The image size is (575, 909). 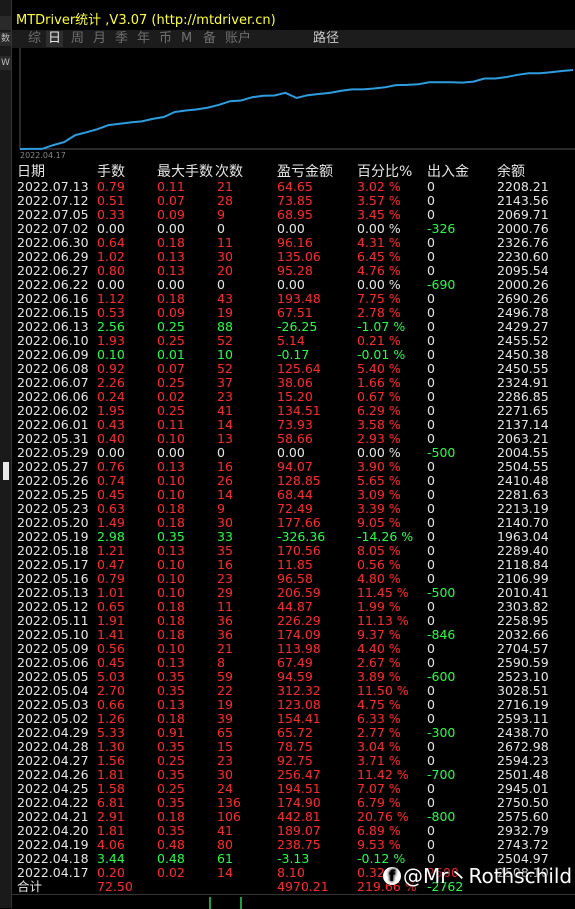 I want to click on toolstrip-button-2: 数, so click(x=5, y=39).